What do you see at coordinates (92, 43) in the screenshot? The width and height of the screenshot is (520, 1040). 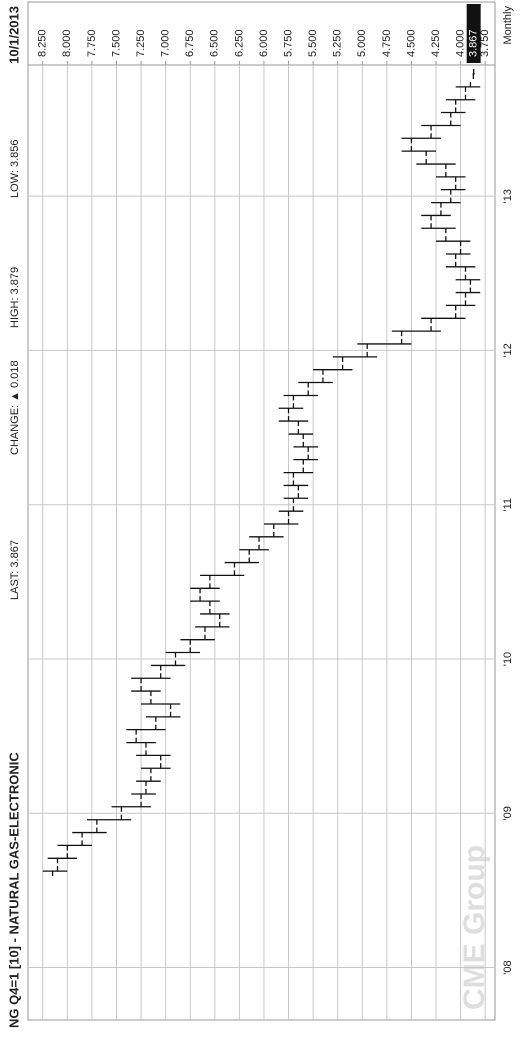 I see `y-tick-label: 7.750` at bounding box center [92, 43].